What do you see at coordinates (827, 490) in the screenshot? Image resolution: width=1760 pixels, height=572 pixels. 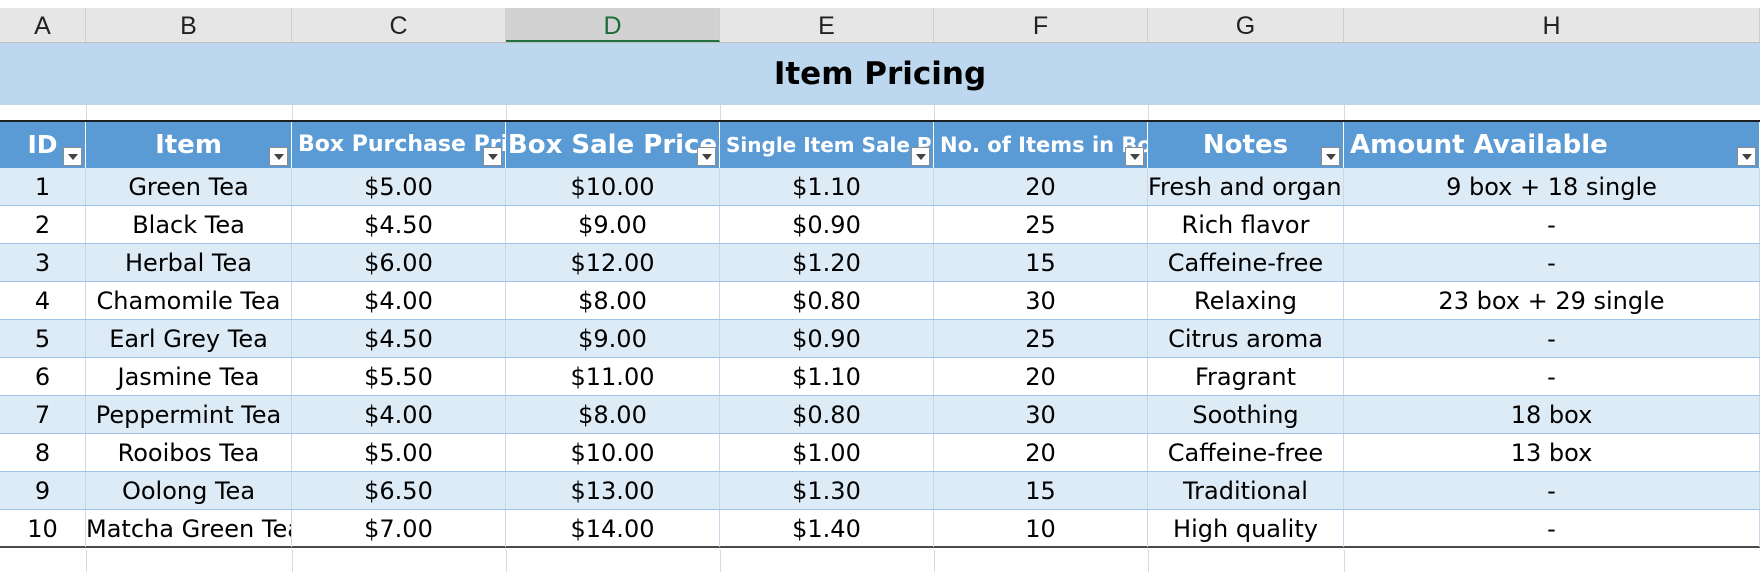 I see `table-cell: $1.30` at bounding box center [827, 490].